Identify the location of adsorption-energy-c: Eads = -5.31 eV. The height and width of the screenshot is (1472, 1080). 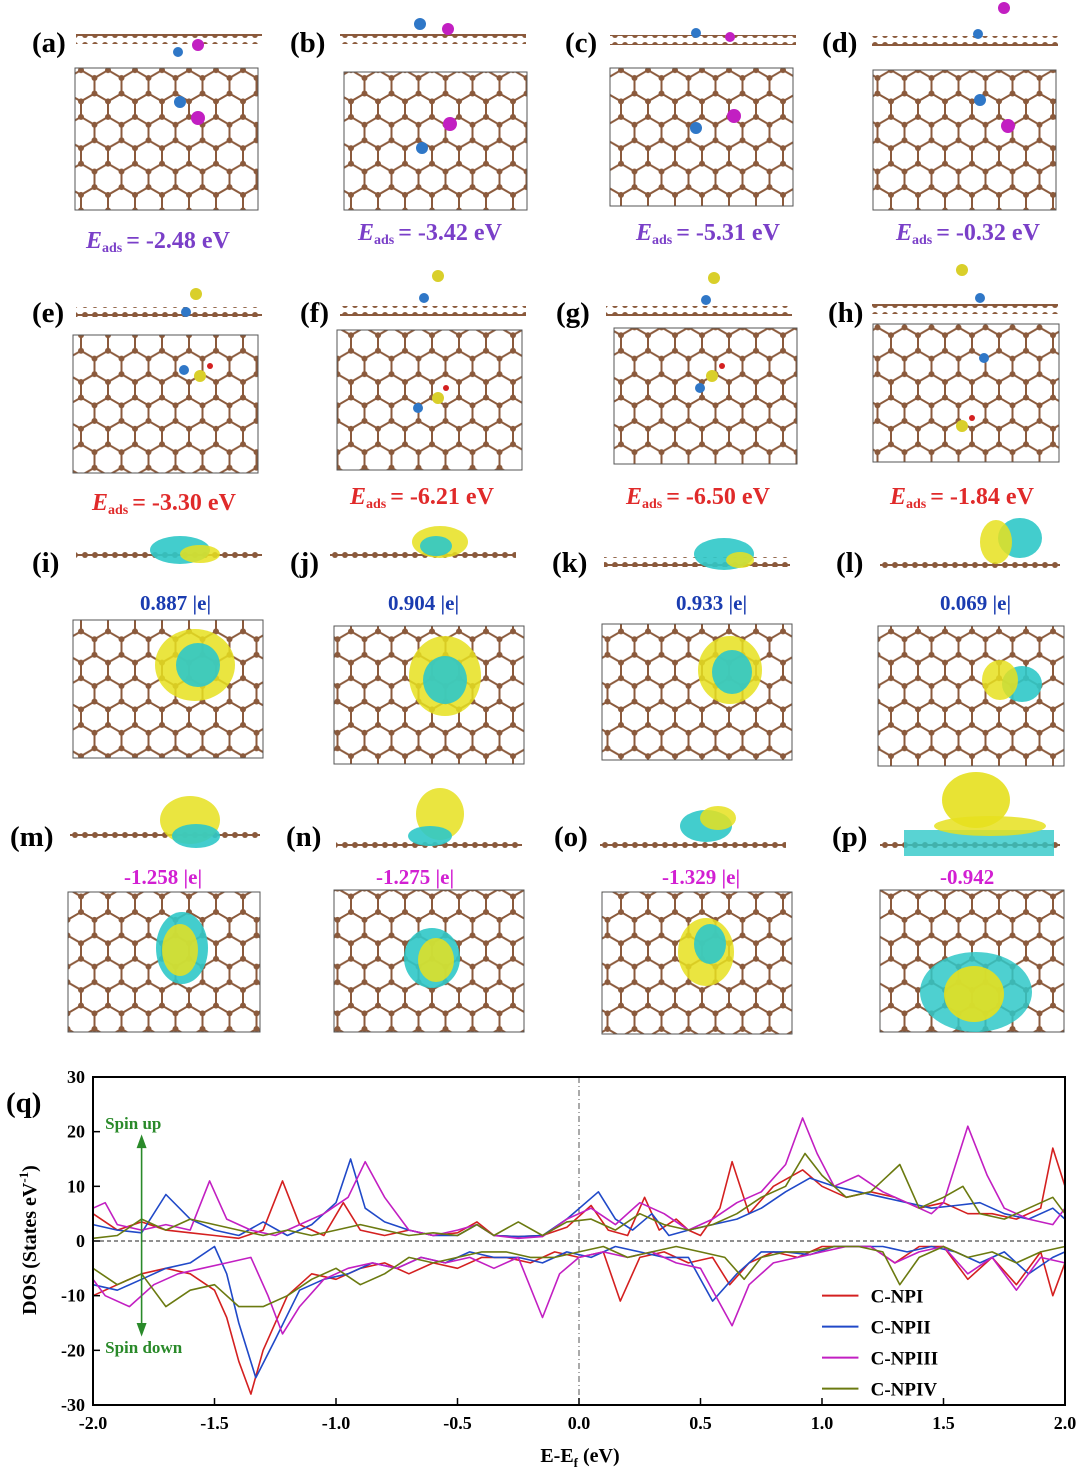
(708, 234).